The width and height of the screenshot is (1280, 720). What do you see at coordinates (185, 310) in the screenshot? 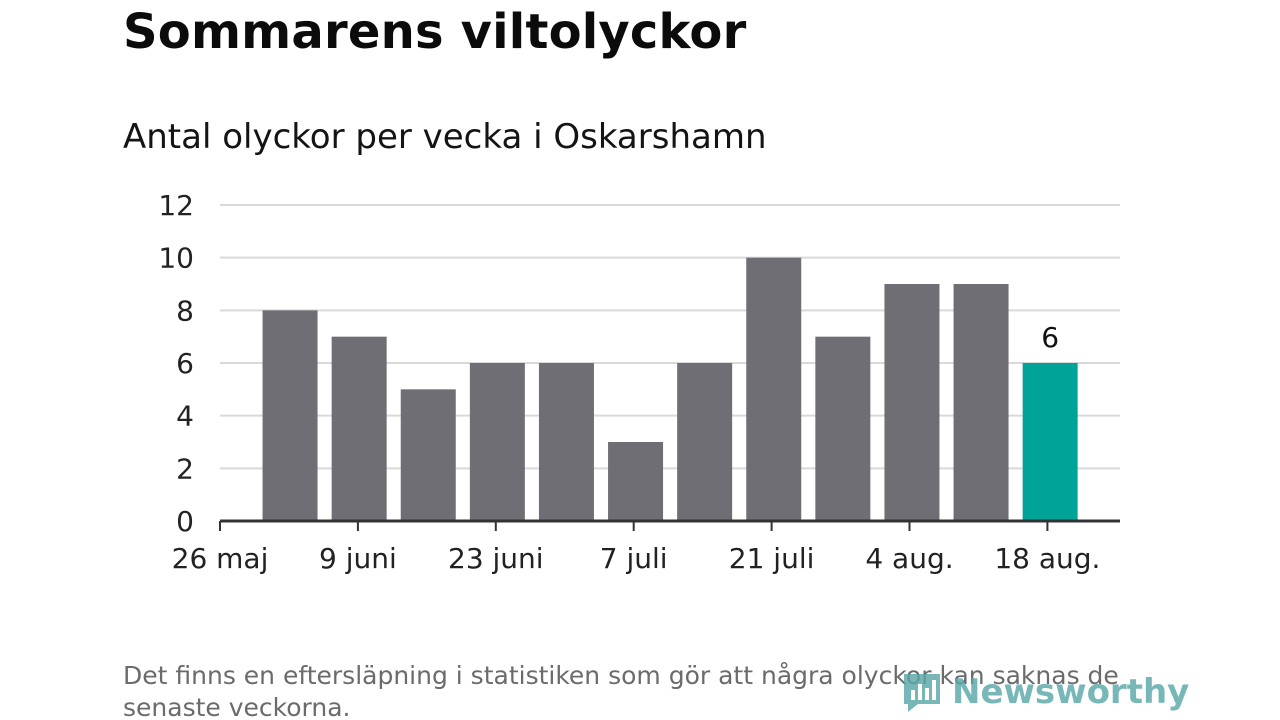
I see `y-tick-label: 8` at bounding box center [185, 310].